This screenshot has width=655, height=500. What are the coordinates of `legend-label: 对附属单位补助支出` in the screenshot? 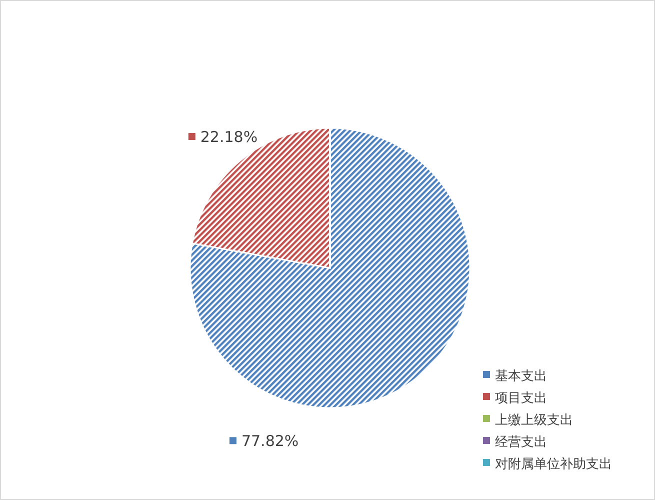 It's located at (553, 464).